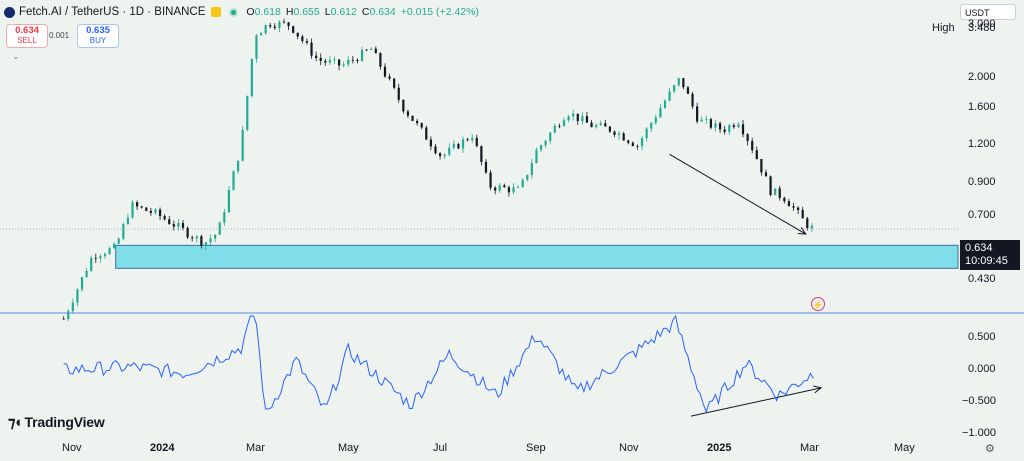 Image resolution: width=1024 pixels, height=461 pixels. I want to click on tradingview-logo: ⁊◖ TradingView, so click(56, 422).